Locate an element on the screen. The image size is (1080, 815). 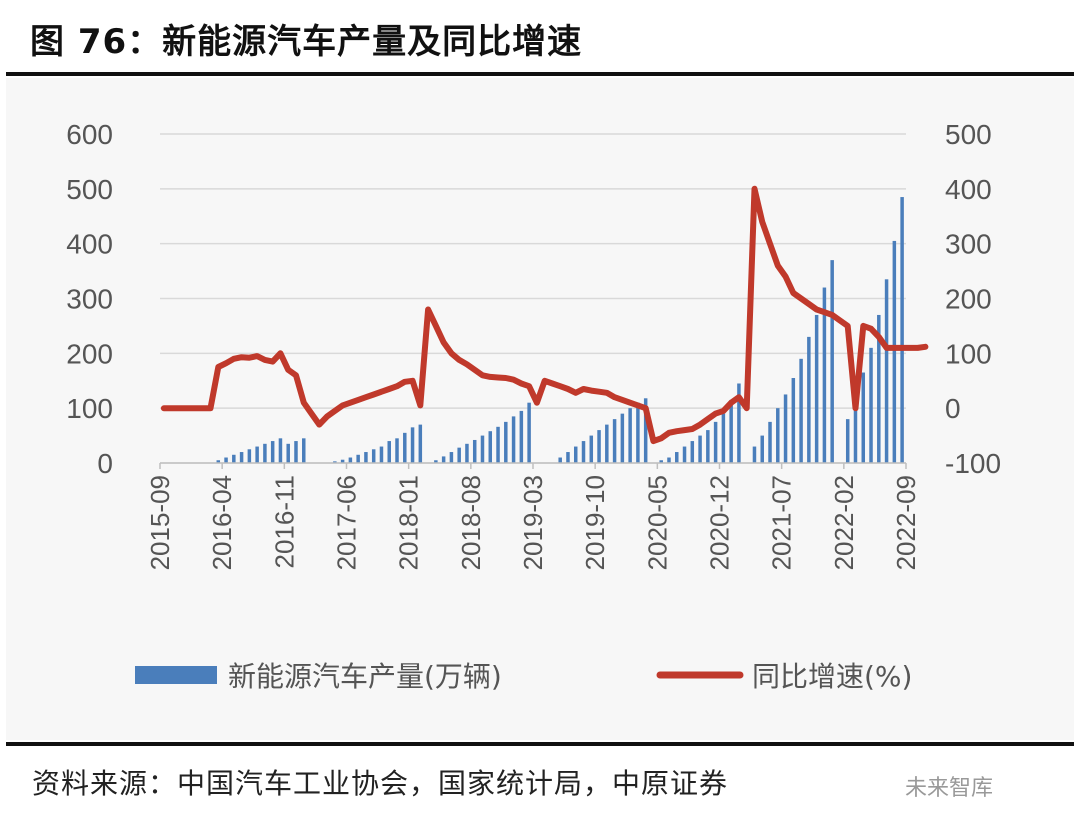
legend-label-growth: 同比增速(%) is located at coordinates (832, 676).